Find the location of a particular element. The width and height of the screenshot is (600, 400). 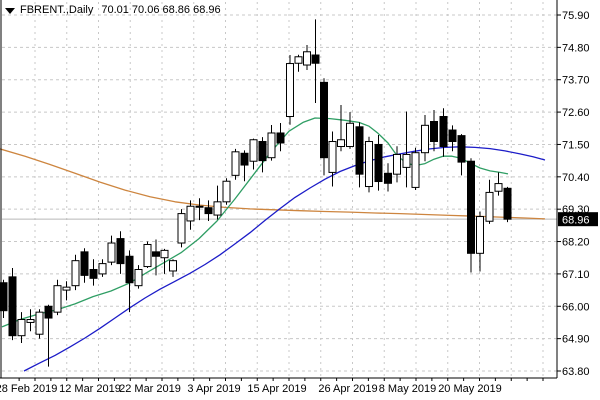

x-axis-date-label: 20 May 2019 is located at coordinates (470, 389).